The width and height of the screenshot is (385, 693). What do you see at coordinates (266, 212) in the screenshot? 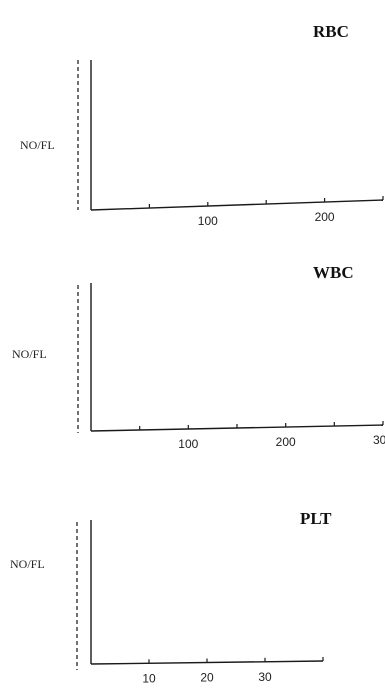
I see `rbc-x-ticks: 100 200` at bounding box center [266, 212].